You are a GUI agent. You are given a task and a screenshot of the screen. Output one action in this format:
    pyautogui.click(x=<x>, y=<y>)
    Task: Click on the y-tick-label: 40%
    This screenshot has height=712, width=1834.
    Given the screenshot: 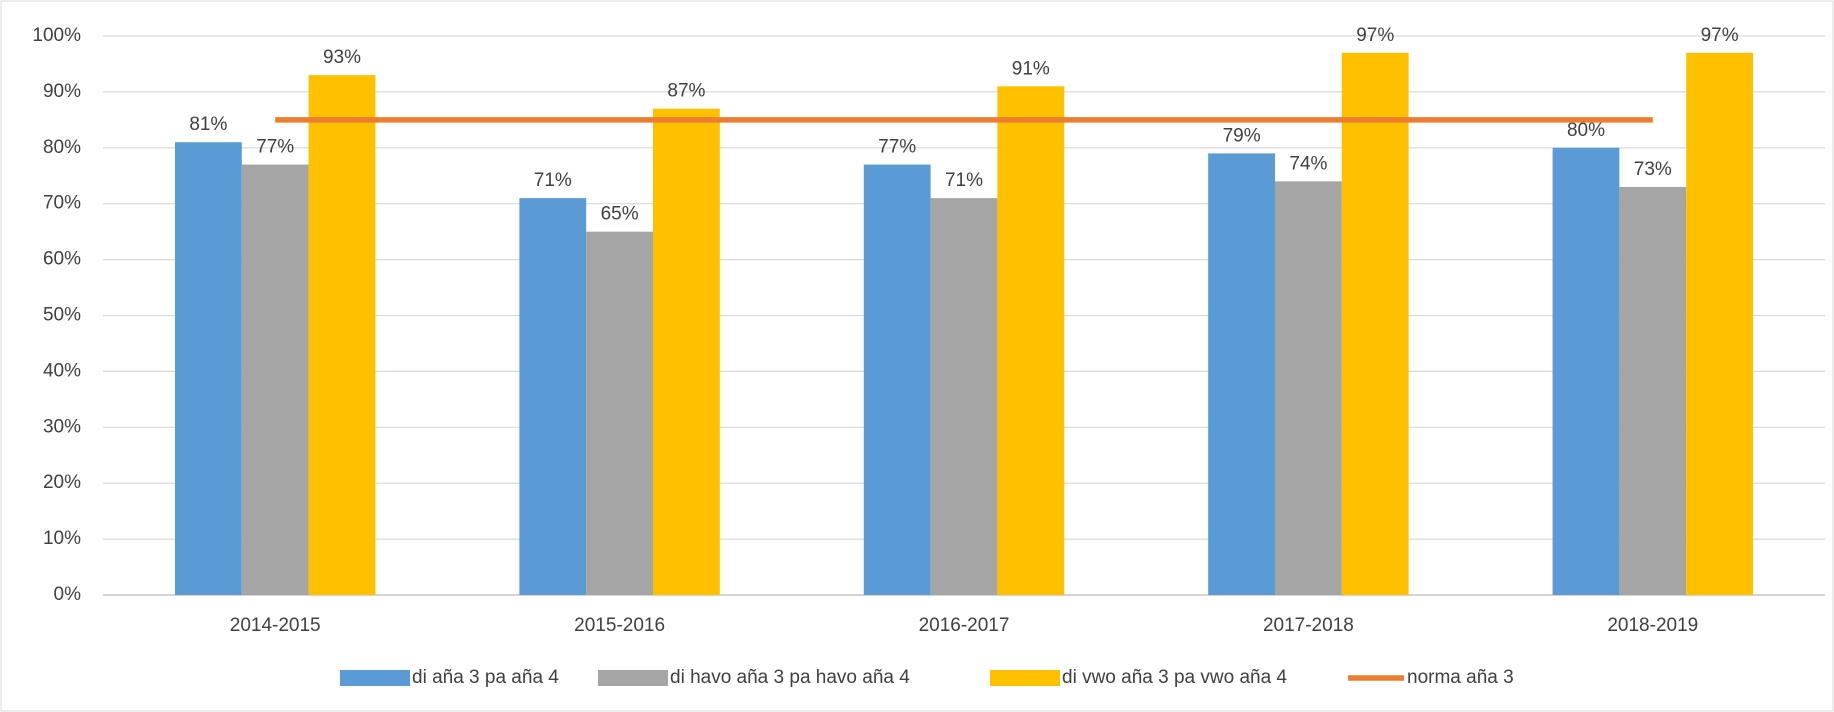 What is the action you would take?
    pyautogui.click(x=62, y=370)
    